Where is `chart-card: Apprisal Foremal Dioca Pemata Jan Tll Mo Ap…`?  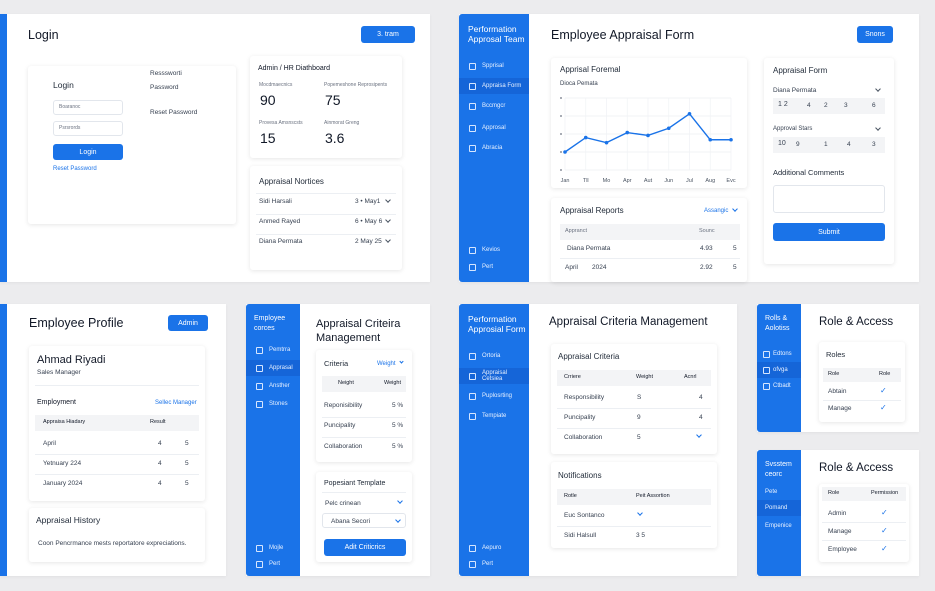
chart-card: Apprisal Foremal Dioca Pemata Jan Tll Mo Ap… is located at coordinates (649, 123).